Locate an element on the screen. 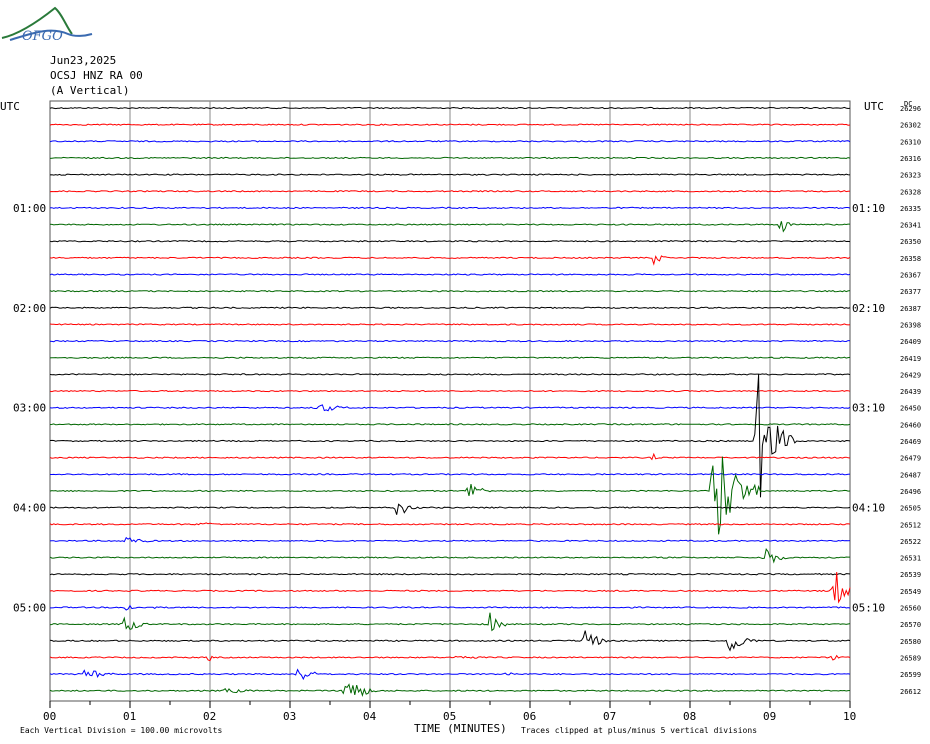  dc-offset-label: 26479 is located at coordinates (910, 459).